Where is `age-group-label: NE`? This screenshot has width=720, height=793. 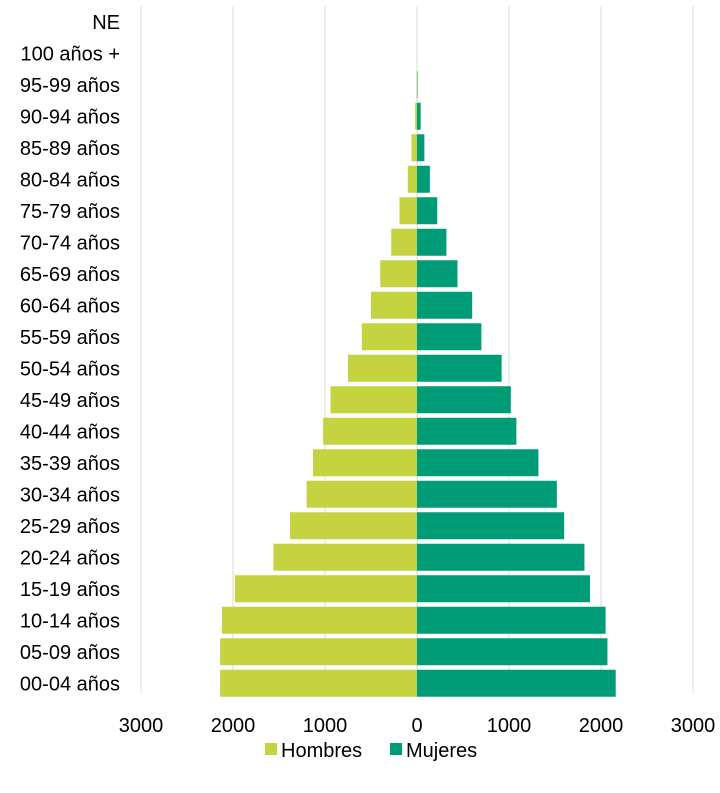
age-group-label: NE is located at coordinates (106, 23).